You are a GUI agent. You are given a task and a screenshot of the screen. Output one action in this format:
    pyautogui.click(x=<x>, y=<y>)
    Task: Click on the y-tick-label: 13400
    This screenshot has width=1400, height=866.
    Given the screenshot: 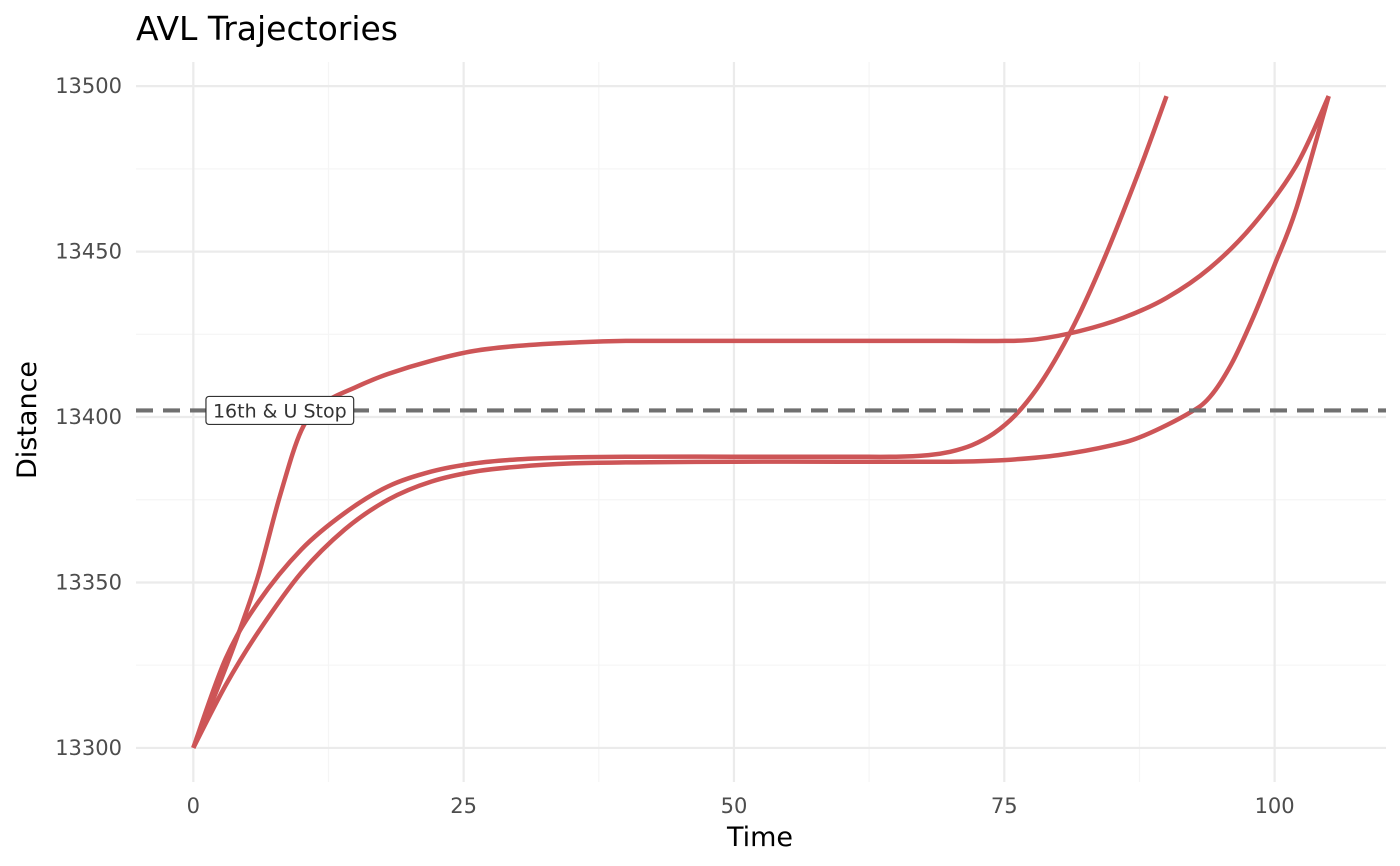 What is the action you would take?
    pyautogui.click(x=88, y=417)
    